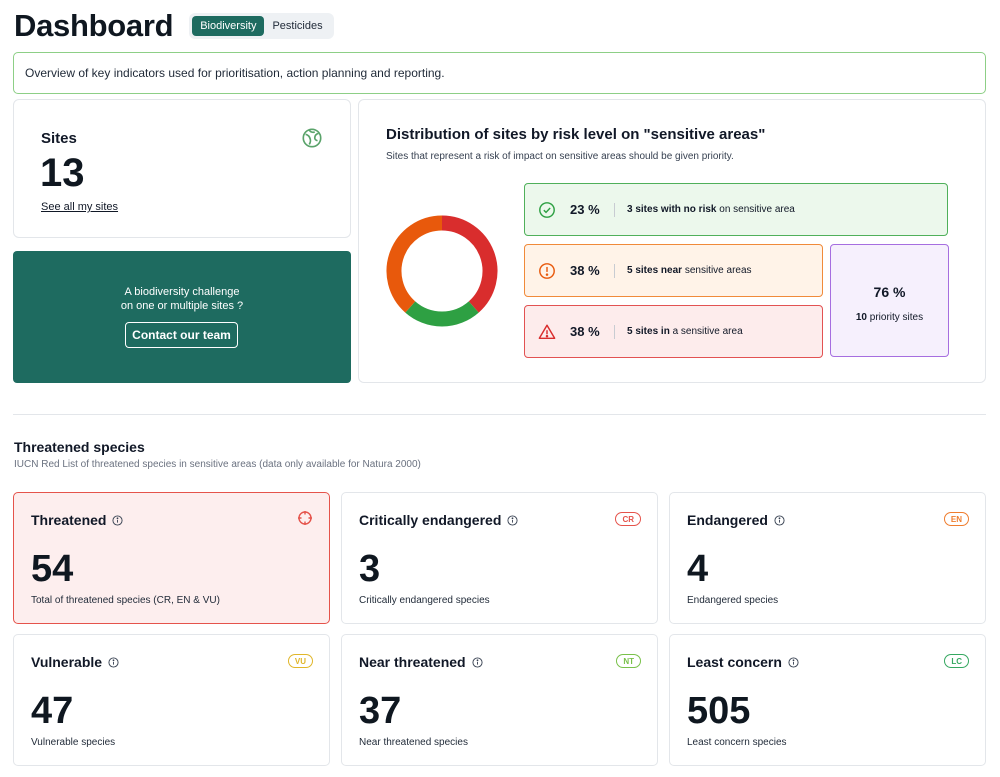 This screenshot has width=1000, height=777. Describe the element at coordinates (499, 414) in the screenshot. I see `section-divider` at that location.